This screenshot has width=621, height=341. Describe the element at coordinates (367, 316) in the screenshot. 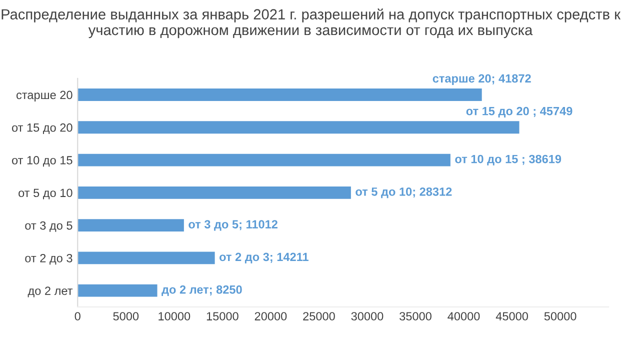

I see `x-tick-label: 30000` at that location.